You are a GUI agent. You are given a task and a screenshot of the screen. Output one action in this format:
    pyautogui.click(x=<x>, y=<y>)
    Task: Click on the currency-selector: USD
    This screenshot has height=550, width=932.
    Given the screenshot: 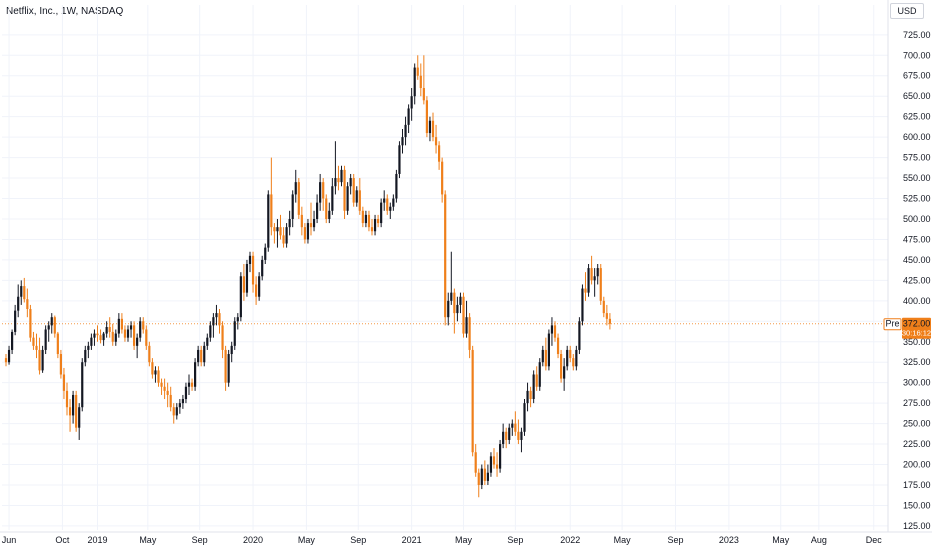 What is the action you would take?
    pyautogui.click(x=907, y=11)
    